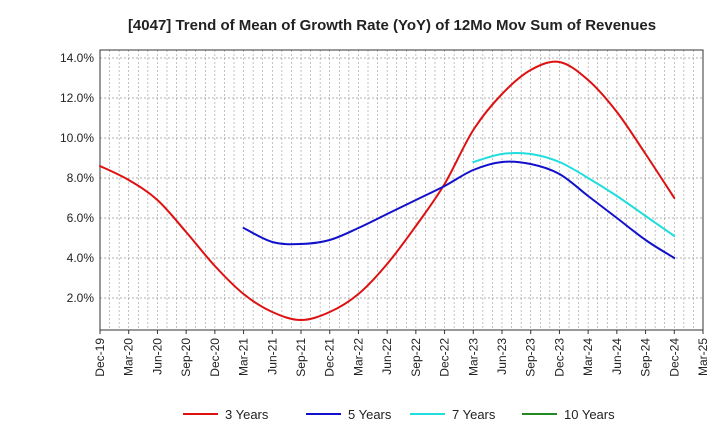 This screenshot has width=720, height=440. I want to click on x-tick-label: Mar-22, so click(358, 357).